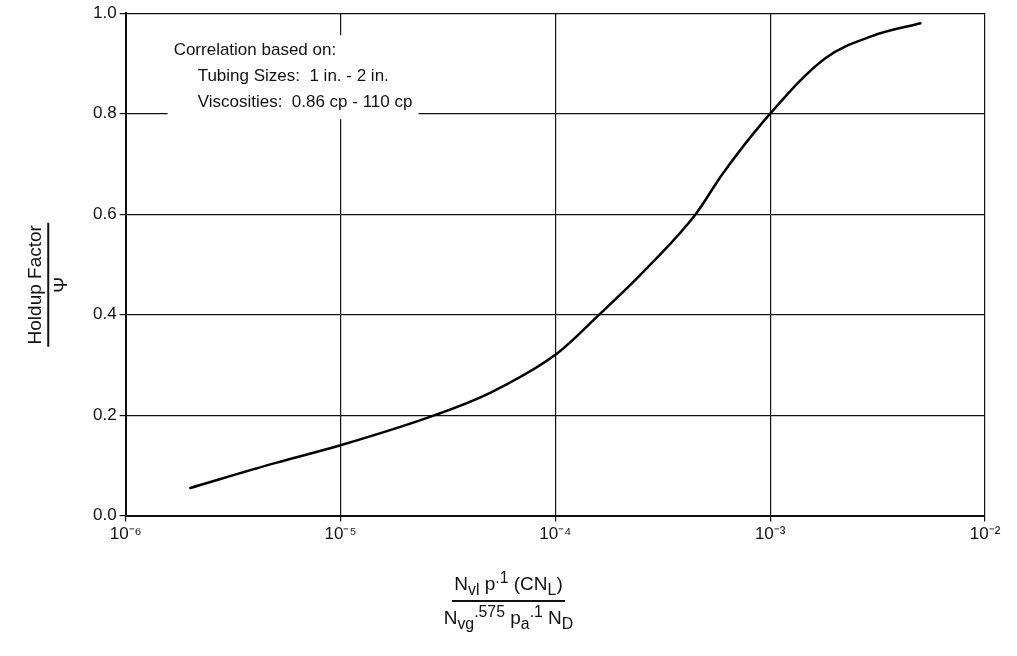 Image resolution: width=1017 pixels, height=656 pixels. Describe the element at coordinates (305, 102) in the screenshot. I see `annotation: Viscosities: 0.86 cp - 110 cp` at that location.